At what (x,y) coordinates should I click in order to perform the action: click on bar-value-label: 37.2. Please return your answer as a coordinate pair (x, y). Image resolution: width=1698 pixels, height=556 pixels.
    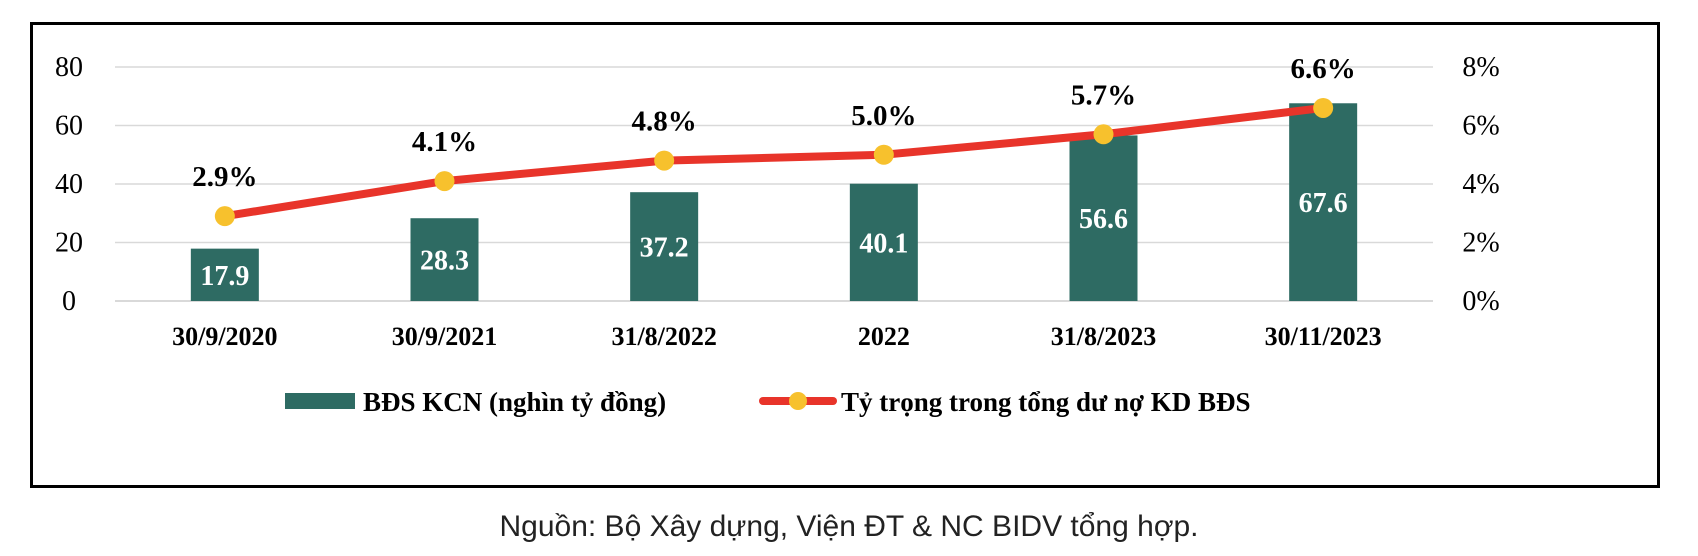
    Looking at the image, I should click on (664, 248).